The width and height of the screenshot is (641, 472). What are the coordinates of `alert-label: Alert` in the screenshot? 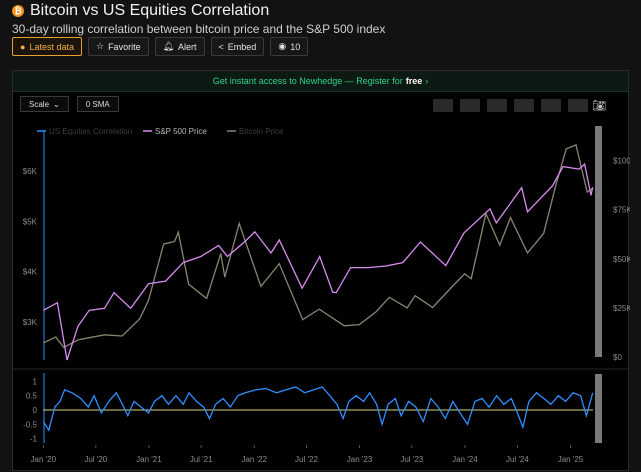 It's located at (187, 46).